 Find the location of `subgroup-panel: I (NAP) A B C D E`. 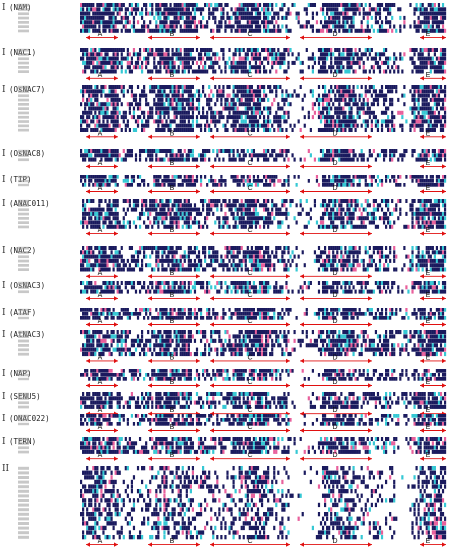

subgroup-panel: I (NAP) A B C D E is located at coordinates (224, 378).